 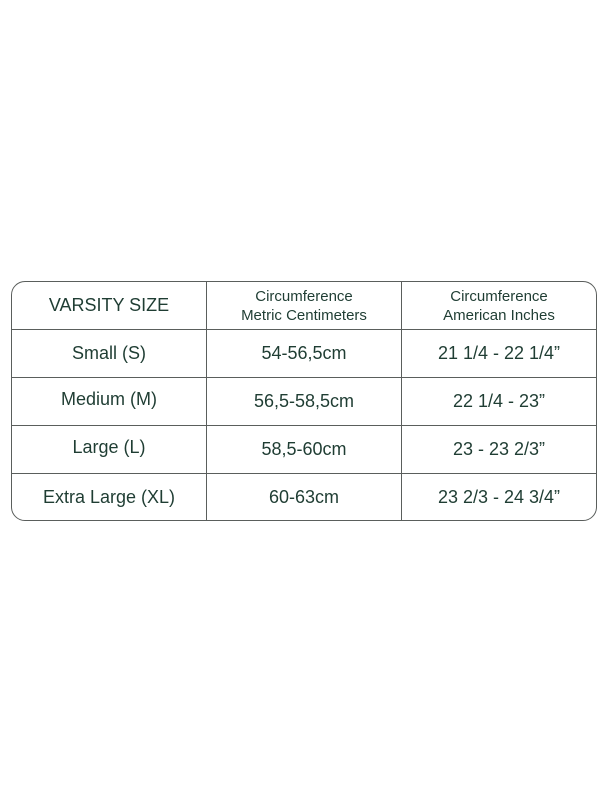 I want to click on size-cell: Medium (M), so click(x=109, y=402).